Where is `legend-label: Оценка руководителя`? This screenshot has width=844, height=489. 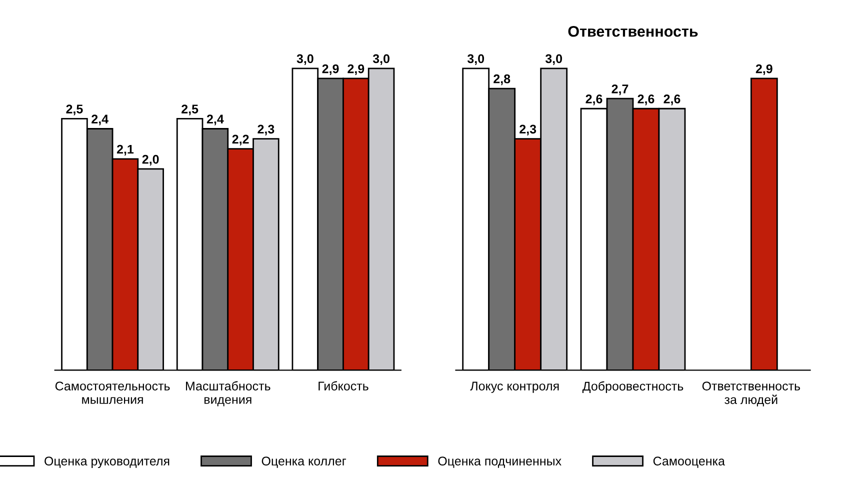 legend-label: Оценка руководителя is located at coordinates (107, 462).